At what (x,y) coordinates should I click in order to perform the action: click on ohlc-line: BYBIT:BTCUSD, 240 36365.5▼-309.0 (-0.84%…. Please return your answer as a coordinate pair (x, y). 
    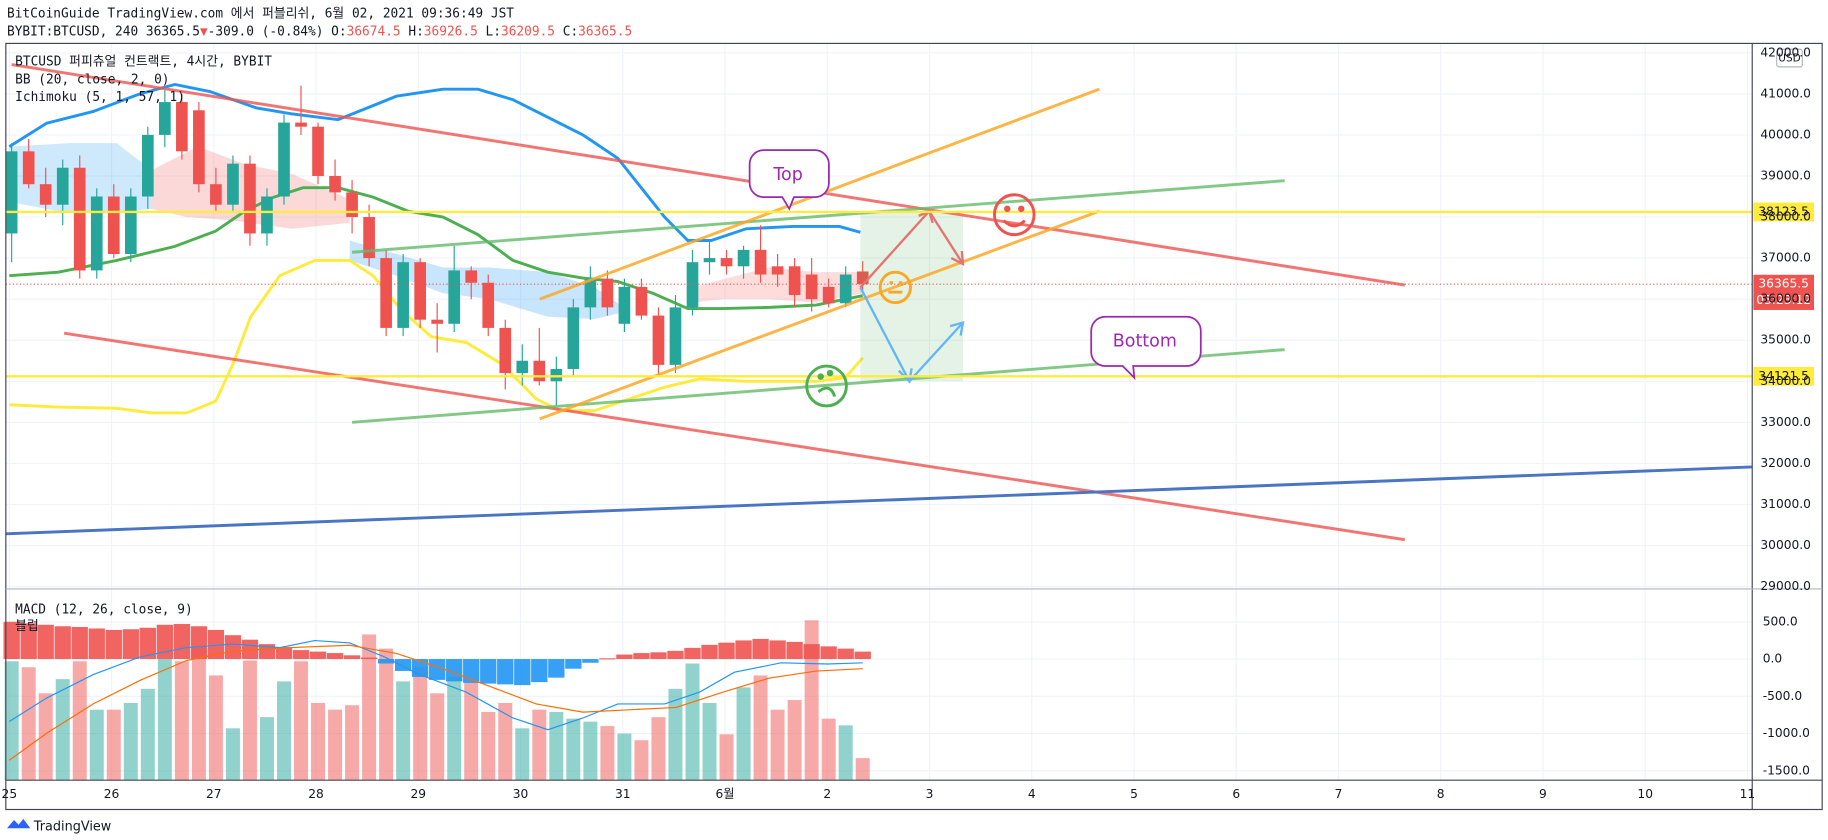
    Looking at the image, I should click on (319, 31).